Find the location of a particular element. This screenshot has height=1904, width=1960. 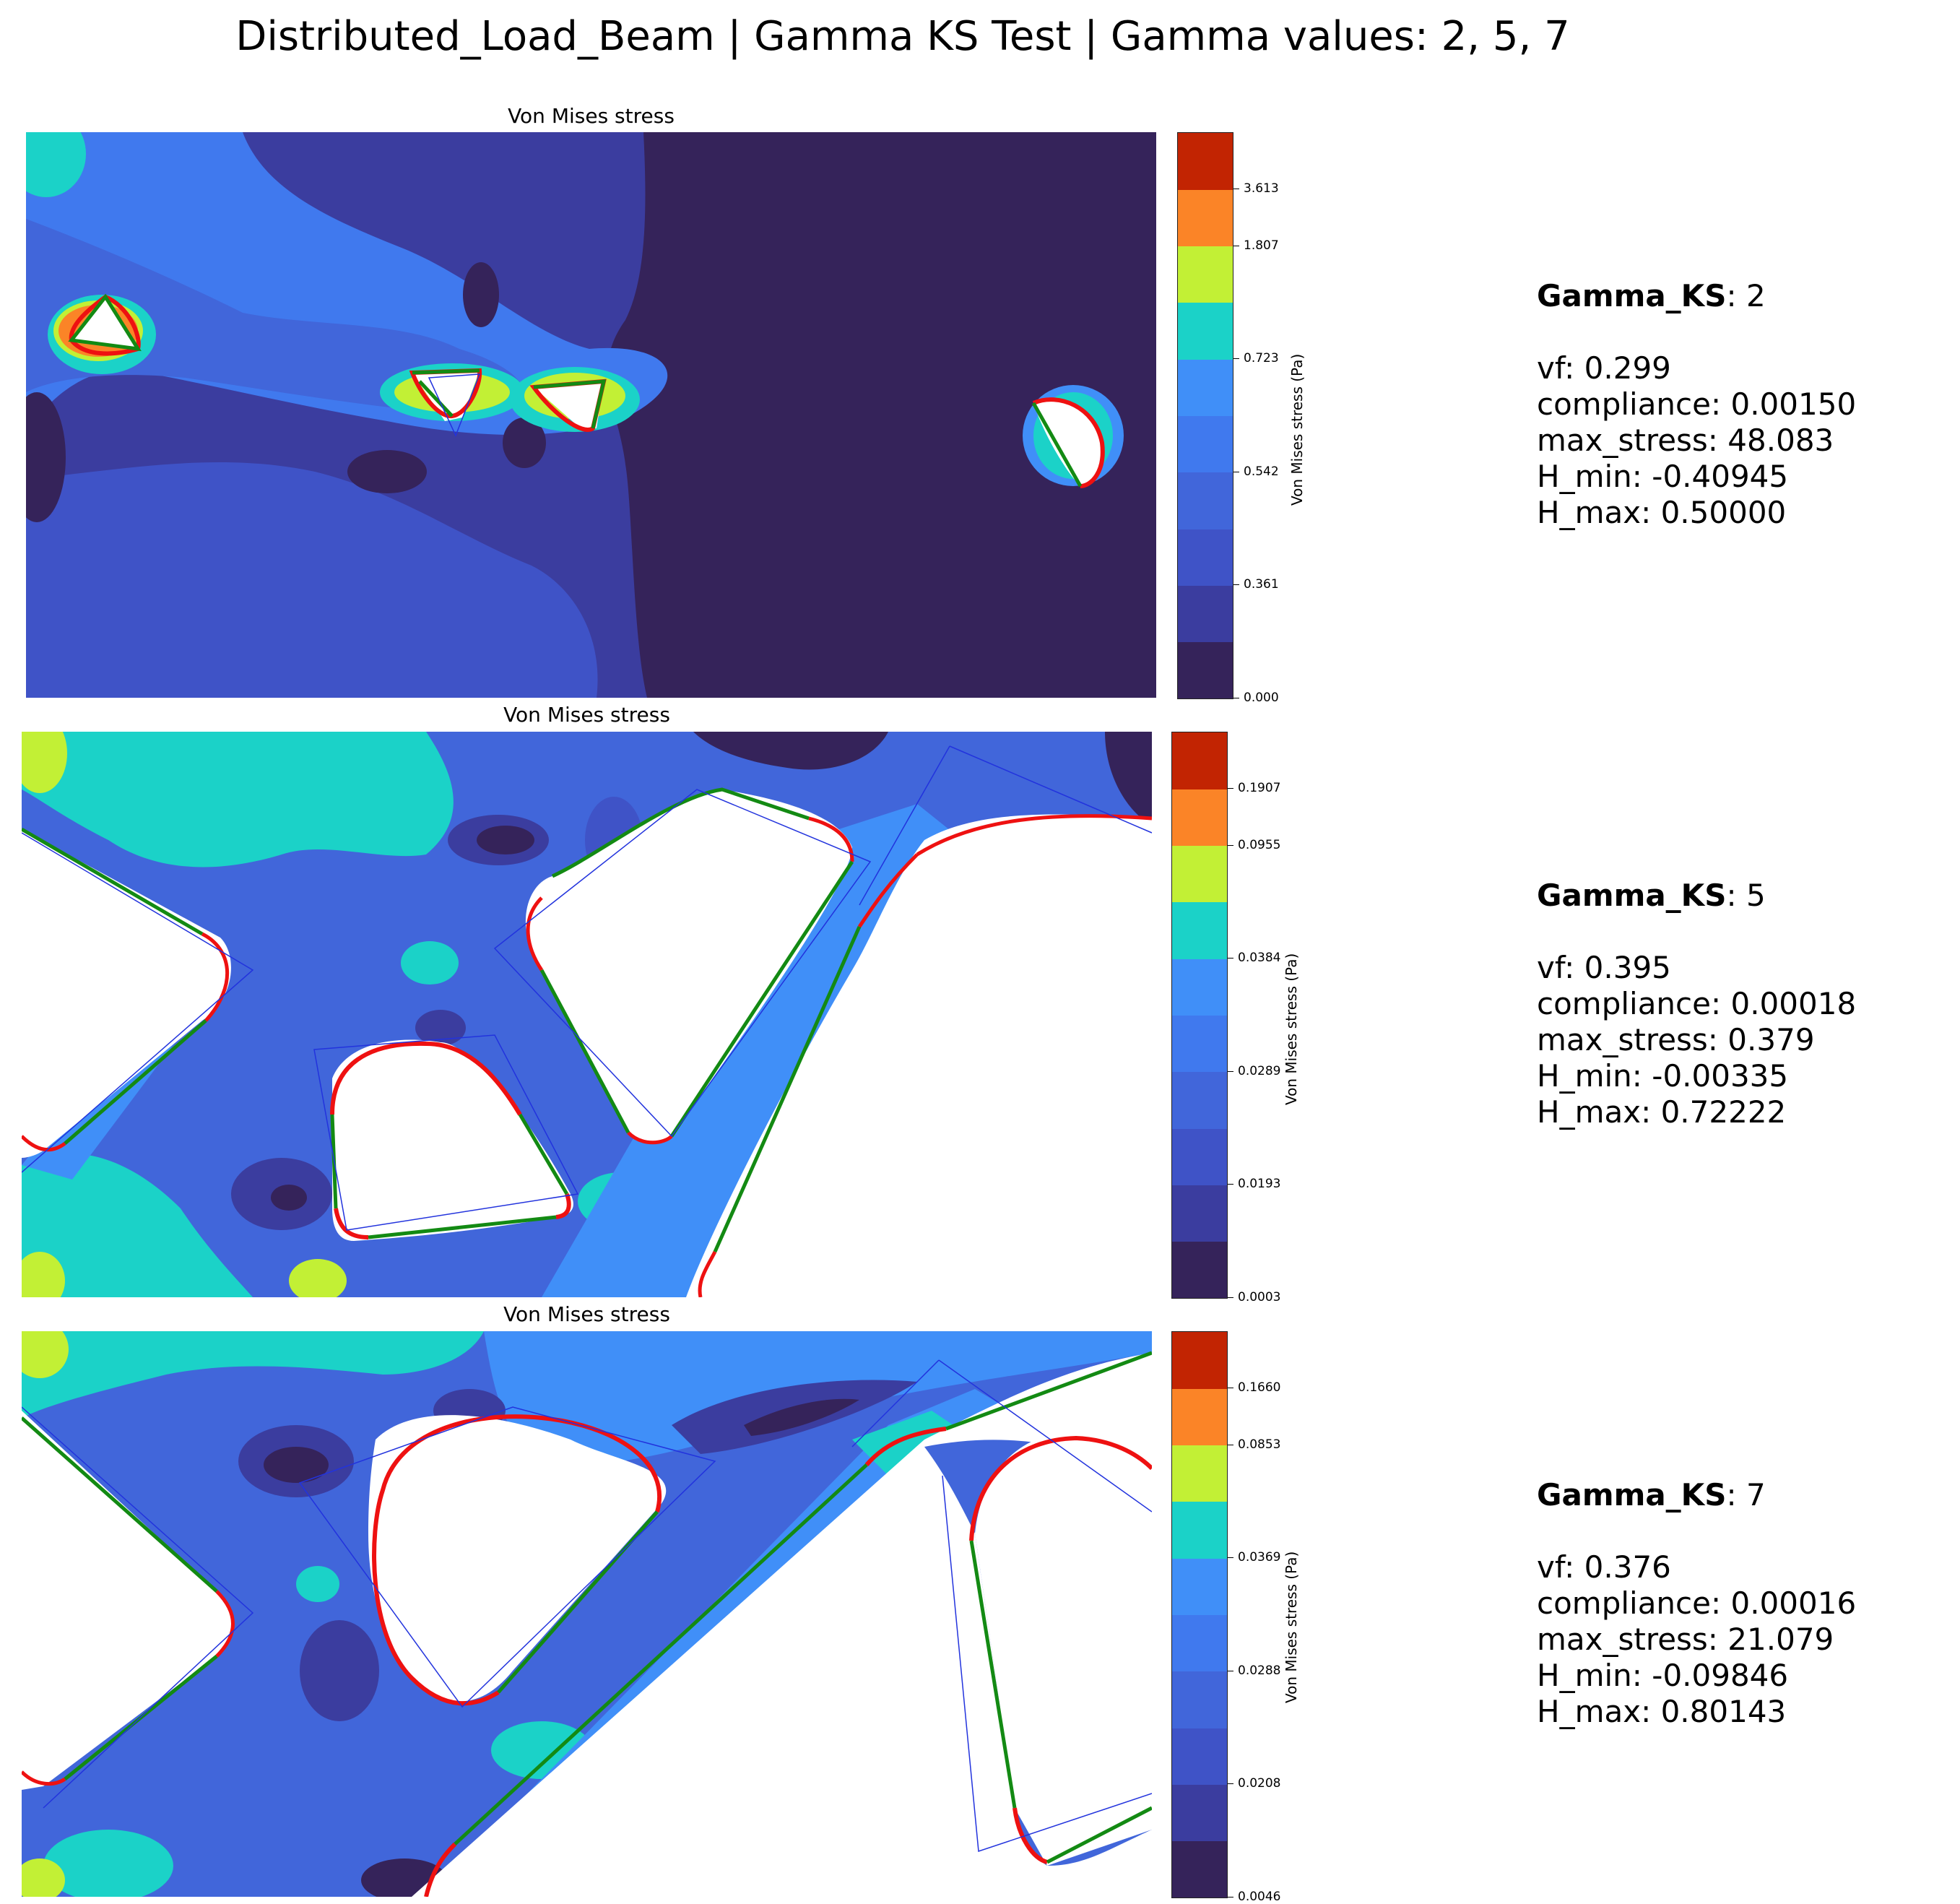

colorbar-tick-label: 0.0384 is located at coordinates (1259, 958).